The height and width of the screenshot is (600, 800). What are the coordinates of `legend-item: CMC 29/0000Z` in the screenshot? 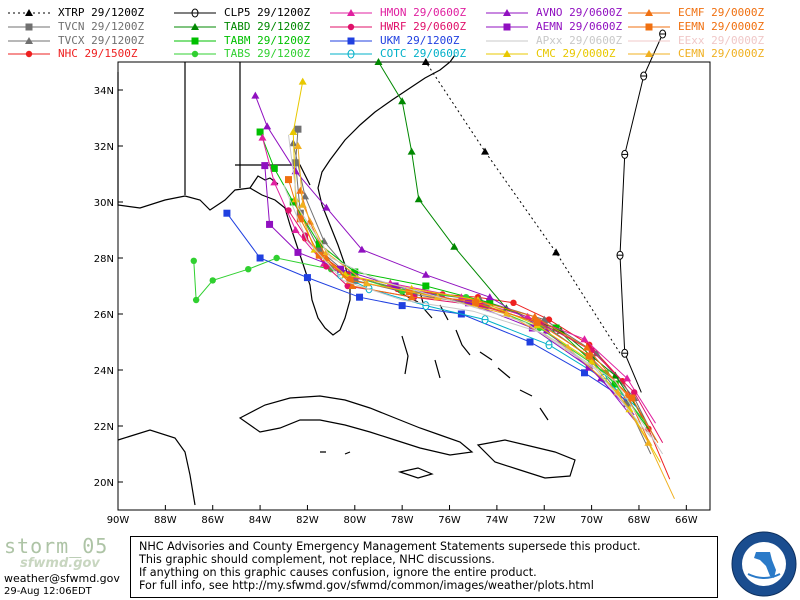 It's located at (557, 54).